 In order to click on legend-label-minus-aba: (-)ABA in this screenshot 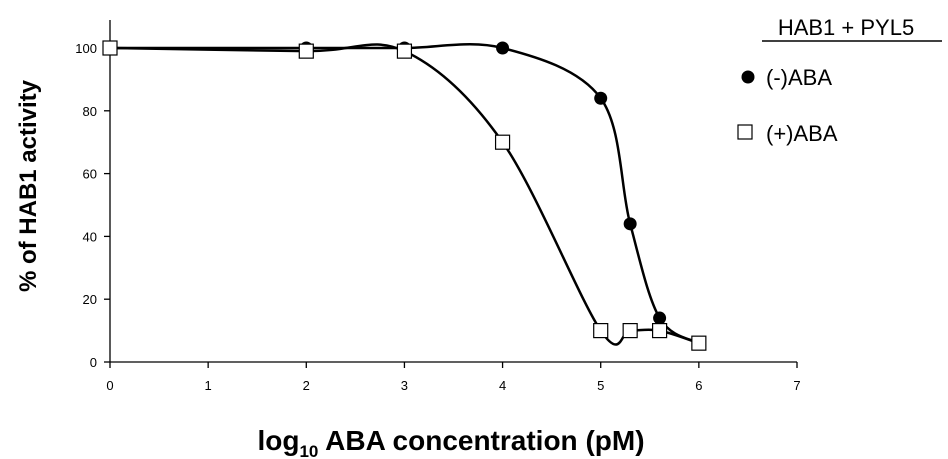, I will do `click(799, 77)`.